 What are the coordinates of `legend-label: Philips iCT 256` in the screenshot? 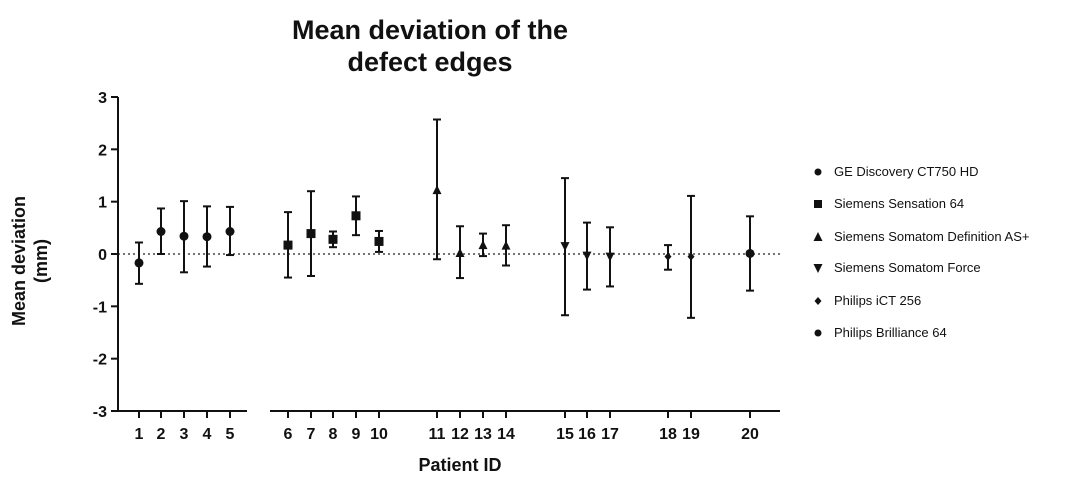 It's located at (878, 300).